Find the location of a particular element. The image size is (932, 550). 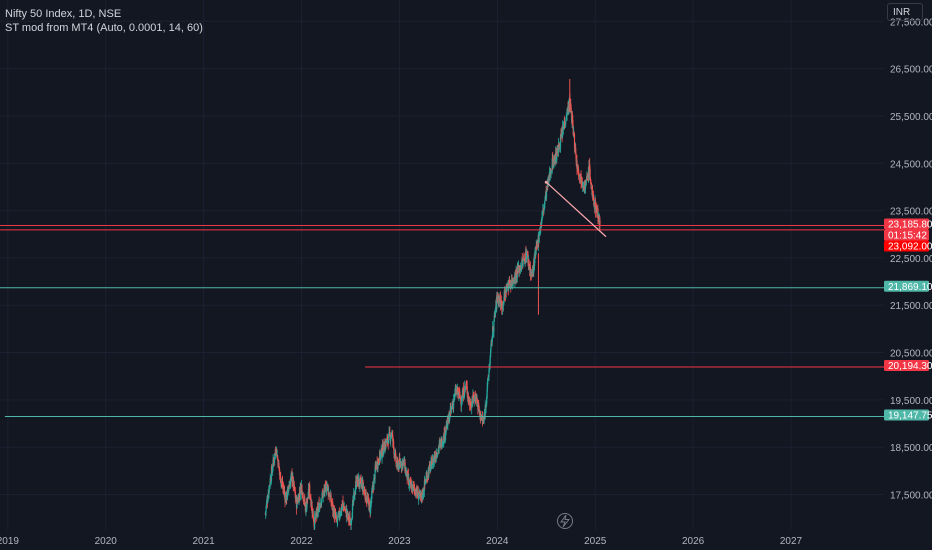

y-tick-label: 26,500.00 is located at coordinates (911, 70).